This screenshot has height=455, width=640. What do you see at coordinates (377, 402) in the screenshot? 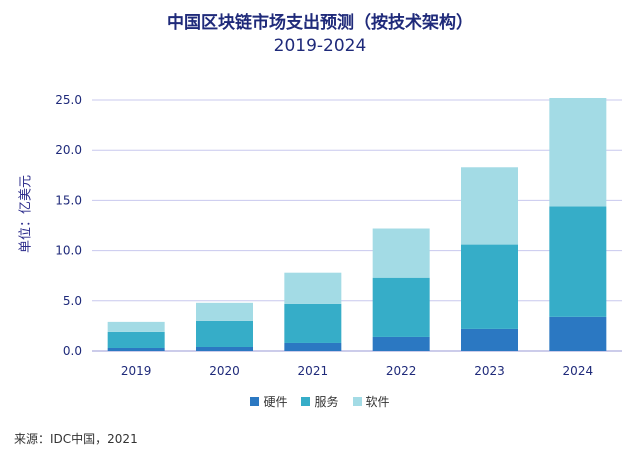
I see `legend-label: 软件` at bounding box center [377, 402].